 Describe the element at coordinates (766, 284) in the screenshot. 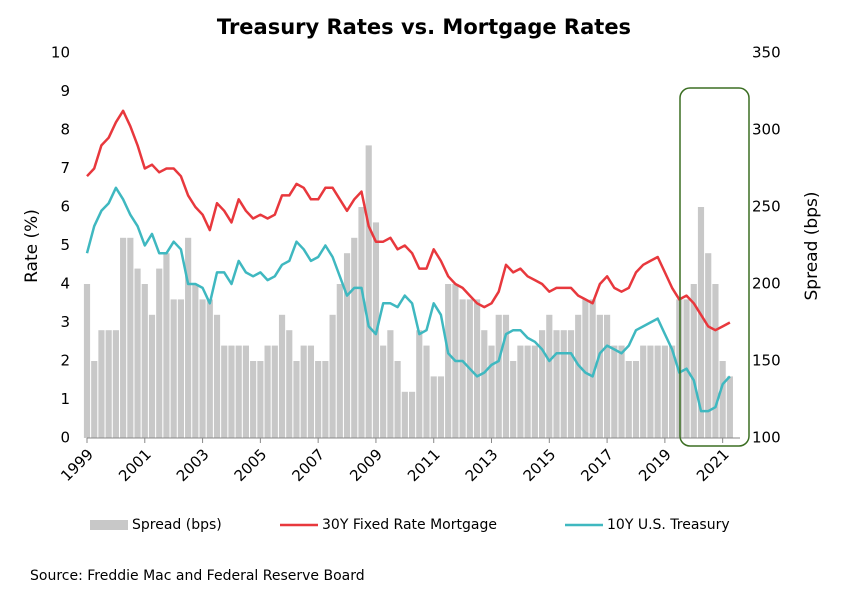

I see `y2-tick-label: 200` at that location.